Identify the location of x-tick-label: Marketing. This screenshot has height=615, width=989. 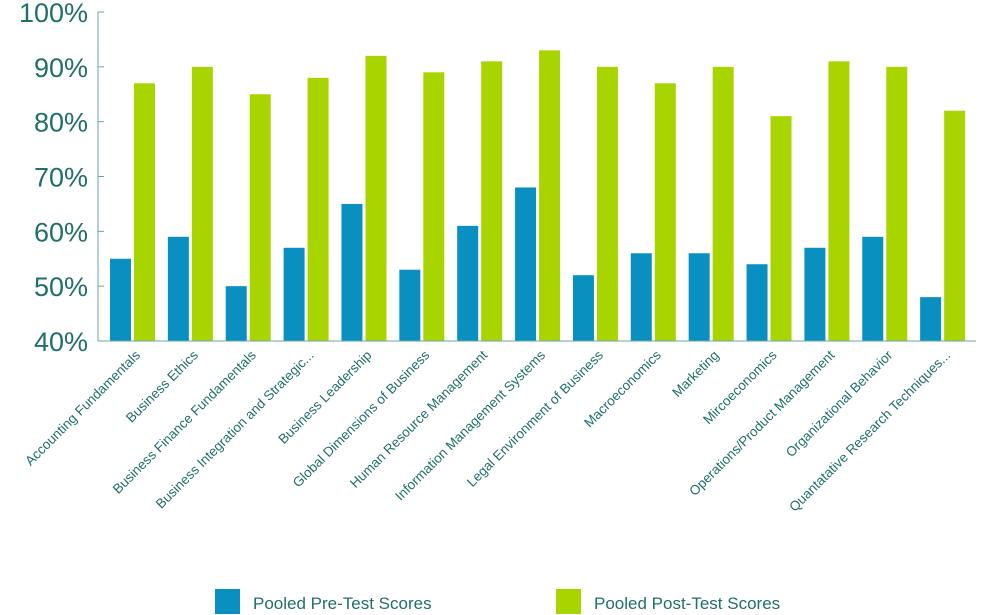
(695, 374).